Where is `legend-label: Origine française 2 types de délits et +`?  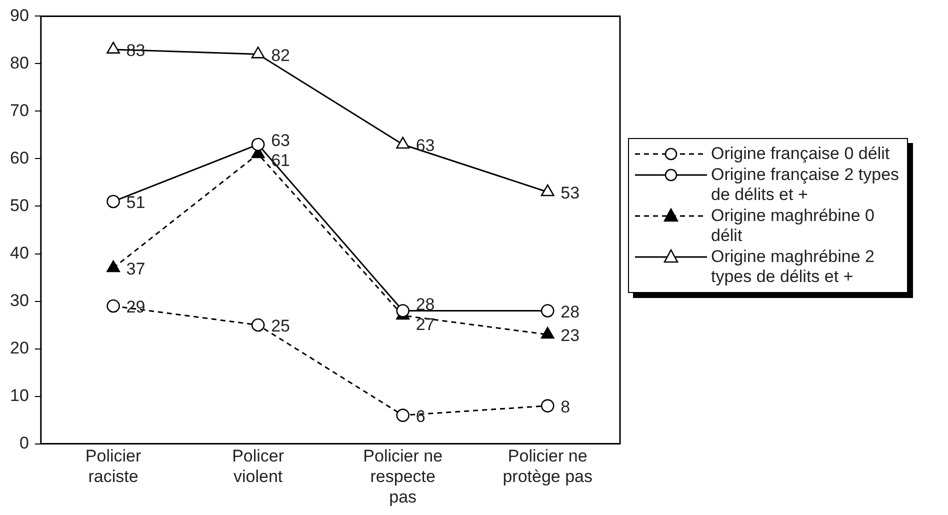 legend-label: Origine française 2 types de délits et + is located at coordinates (805, 185).